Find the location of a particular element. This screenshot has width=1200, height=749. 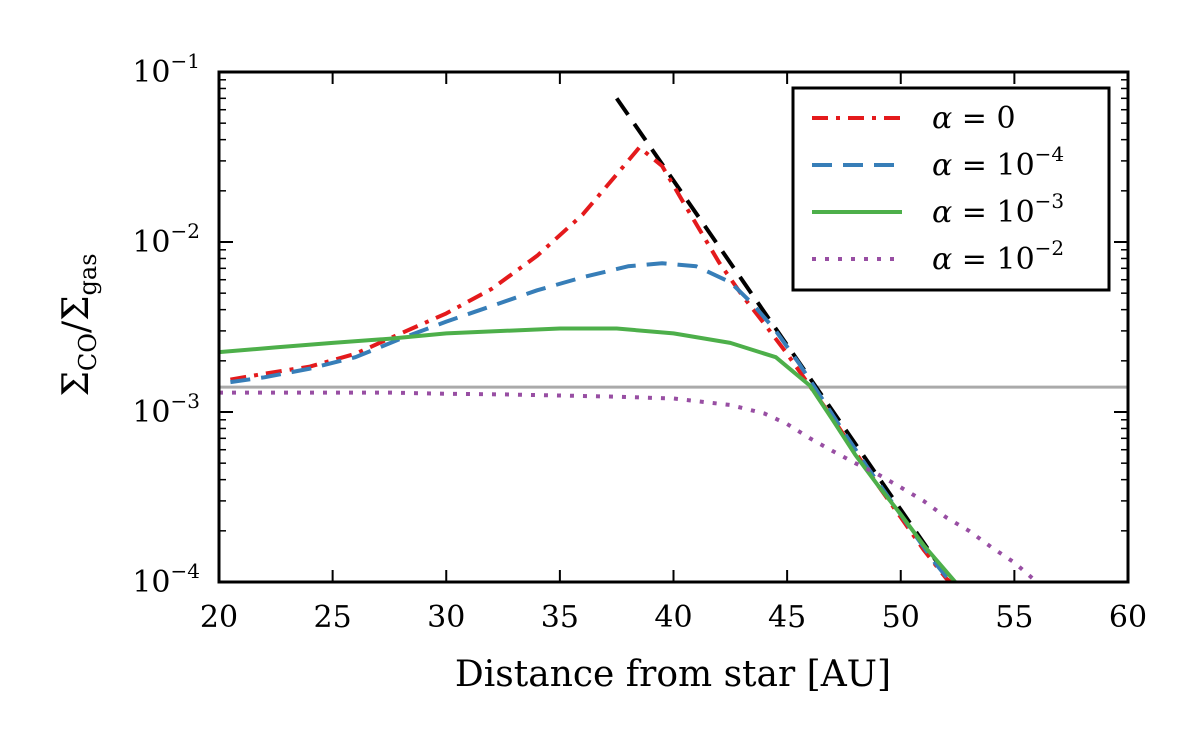

x-tick-label: 45 is located at coordinates (787, 617).